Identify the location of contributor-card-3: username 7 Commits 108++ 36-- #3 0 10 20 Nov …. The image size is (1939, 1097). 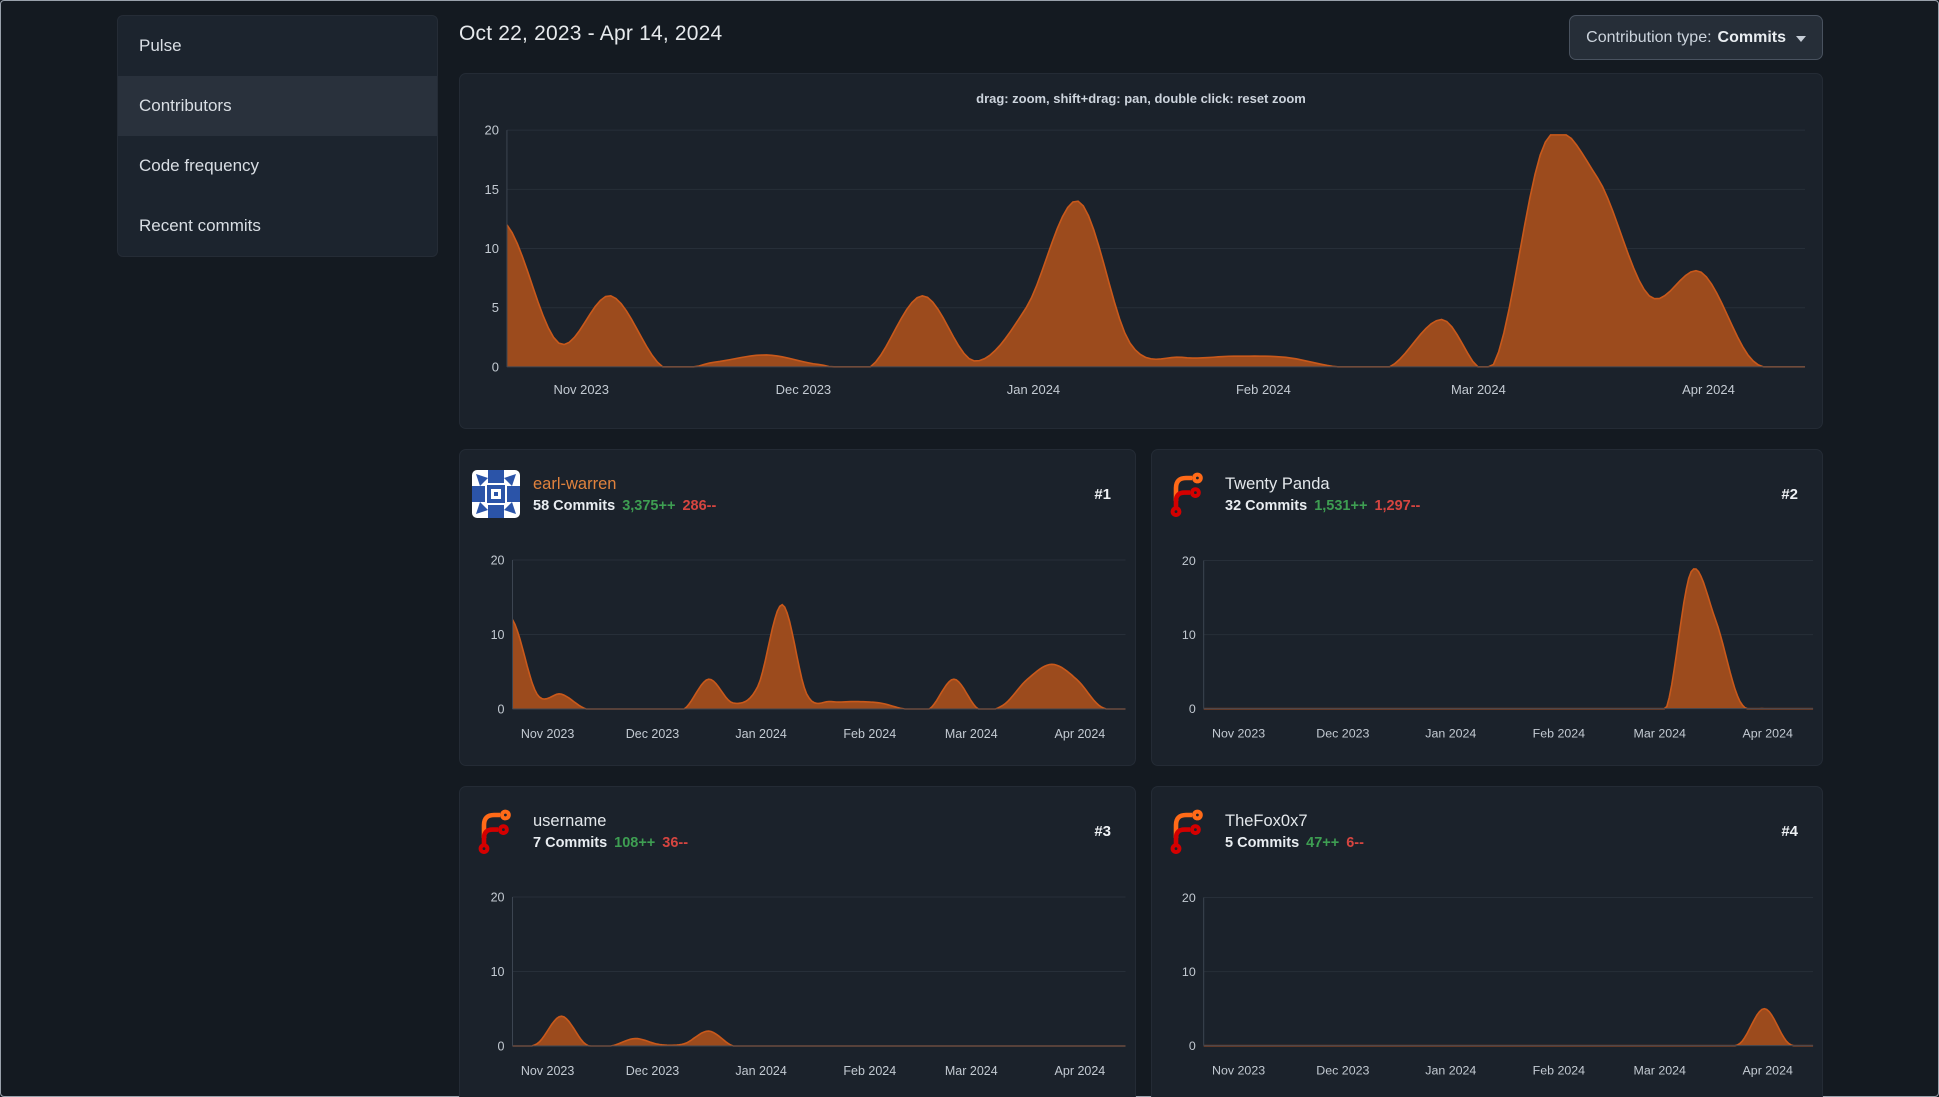
(797, 941).